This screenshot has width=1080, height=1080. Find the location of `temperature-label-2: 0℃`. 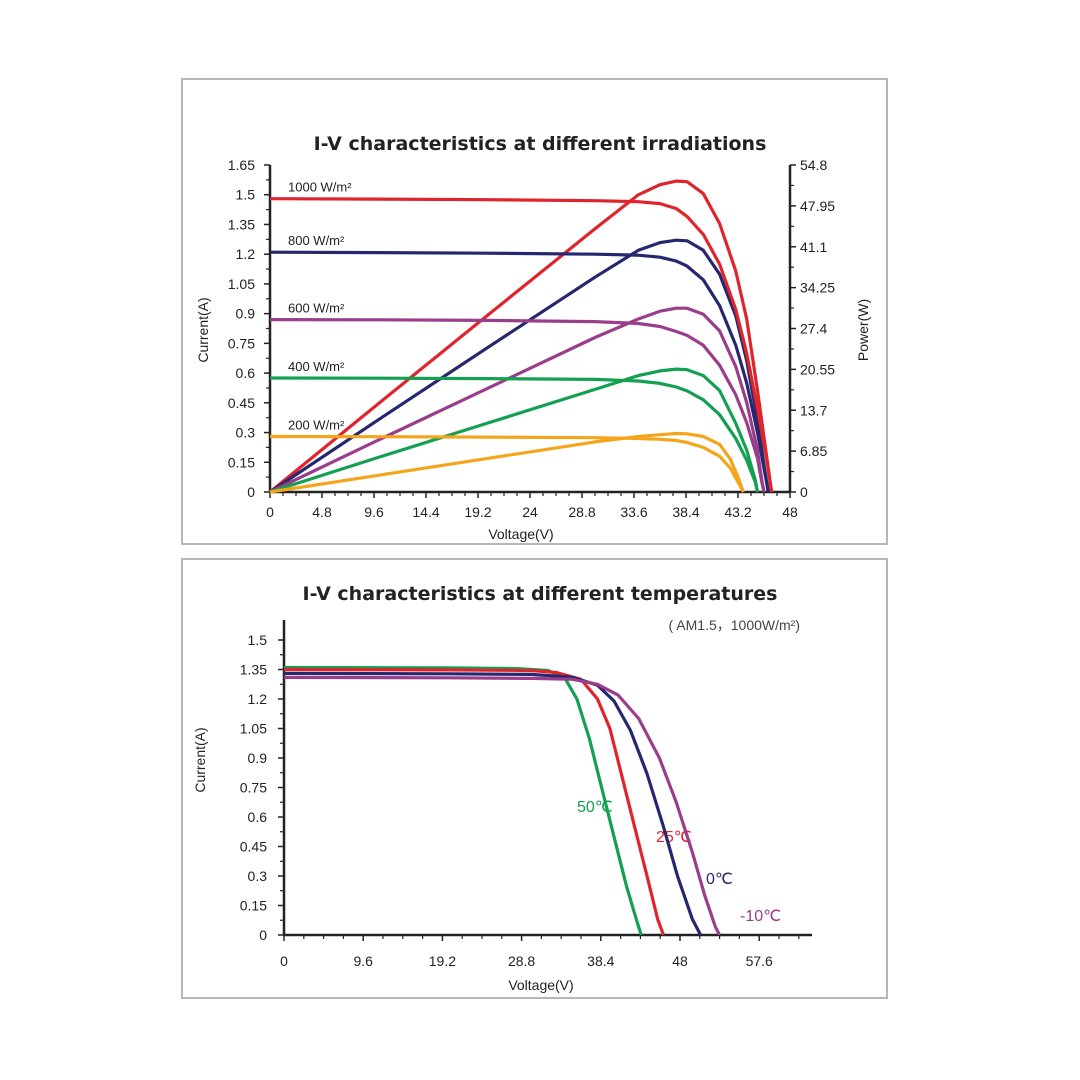

temperature-label-2: 0℃ is located at coordinates (719, 879).